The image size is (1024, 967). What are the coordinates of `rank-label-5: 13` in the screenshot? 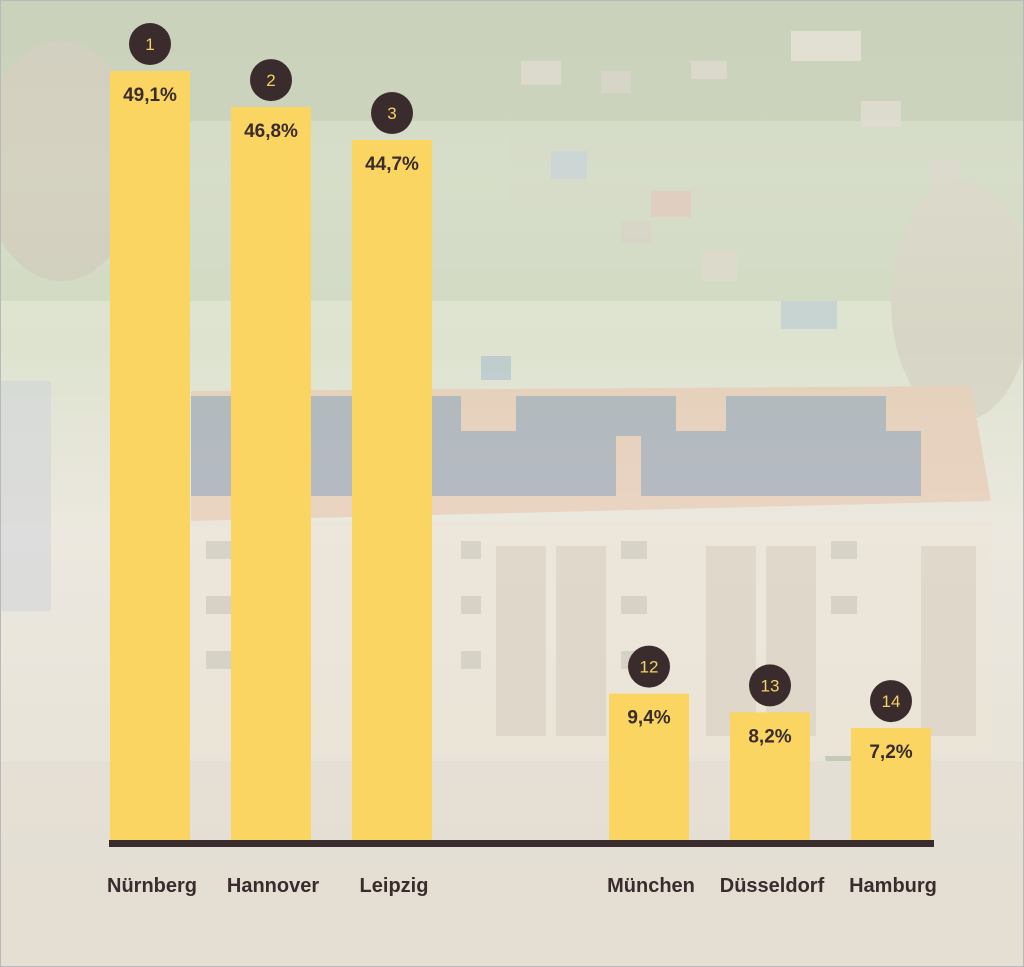 It's located at (770, 685).